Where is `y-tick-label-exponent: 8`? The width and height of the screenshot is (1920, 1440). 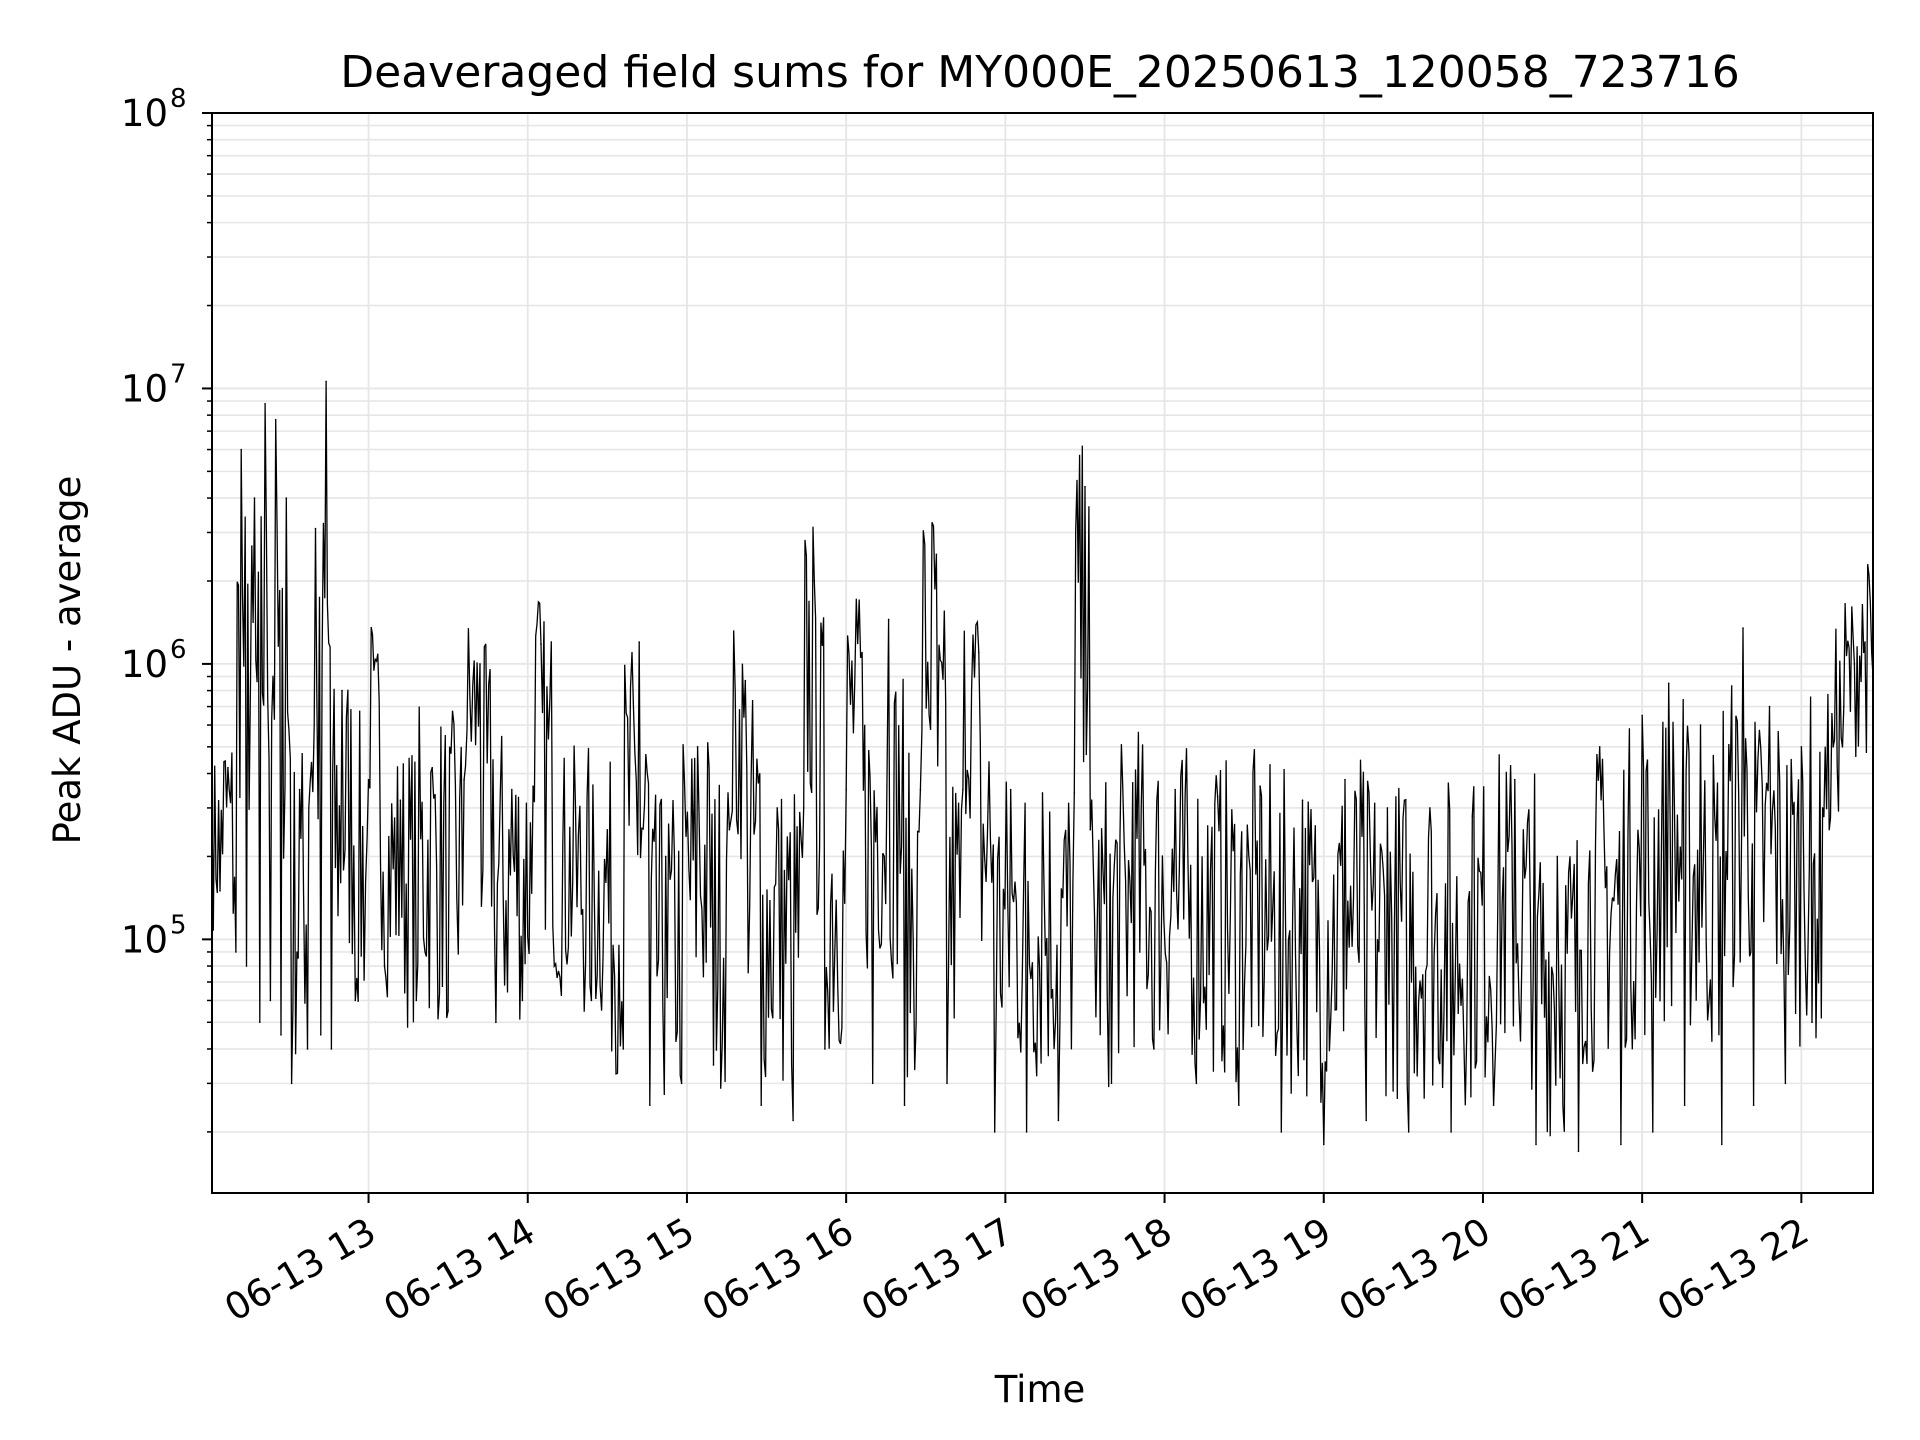
y-tick-label-exponent: 8 is located at coordinates (178, 99).